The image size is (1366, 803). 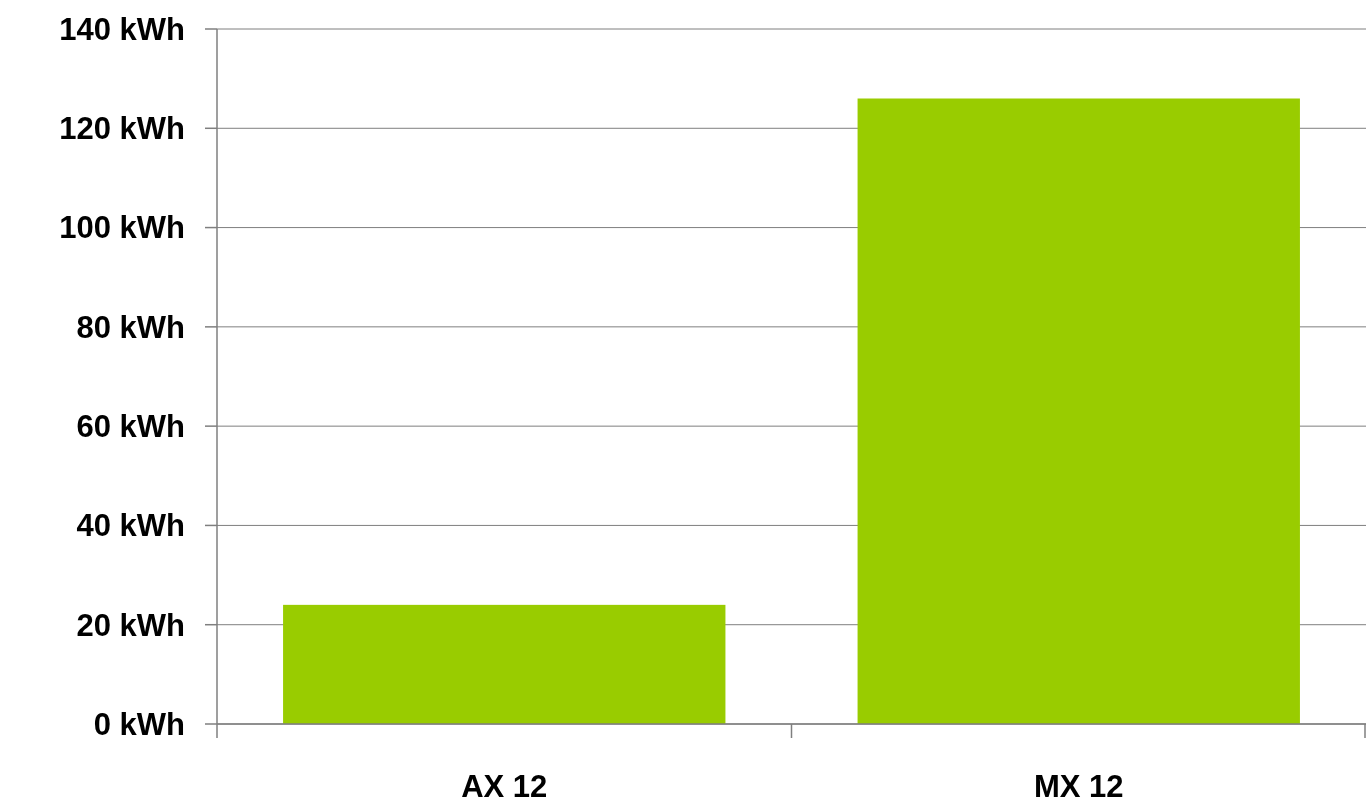 What do you see at coordinates (122, 29) in the screenshot?
I see `y-tick-label: 140 kWh` at bounding box center [122, 29].